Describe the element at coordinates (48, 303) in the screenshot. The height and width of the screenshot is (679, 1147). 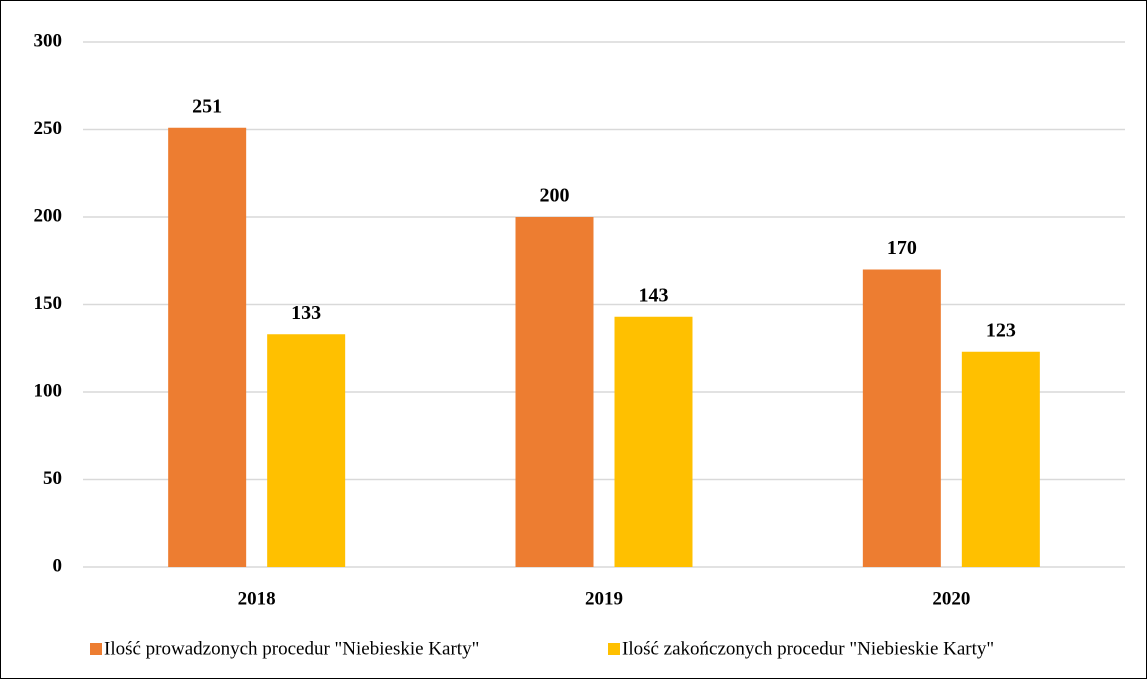
I see `y-tick-label: 150` at that location.